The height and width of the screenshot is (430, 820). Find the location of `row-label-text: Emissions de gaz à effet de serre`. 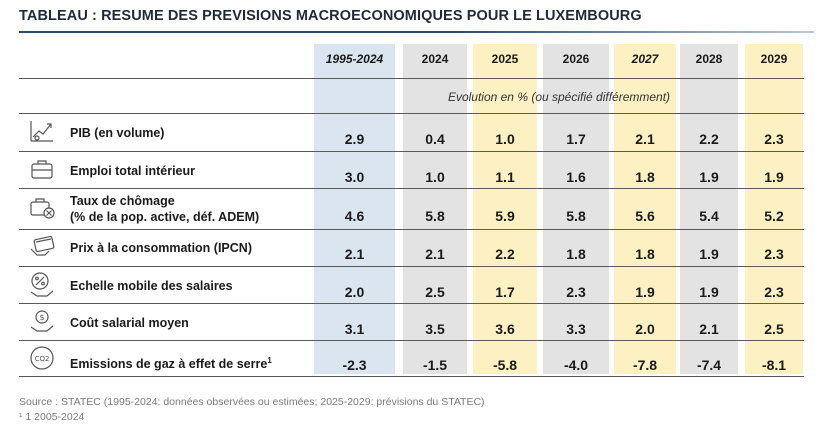

row-label-text: Emissions de gaz à effet de serre is located at coordinates (169, 364).